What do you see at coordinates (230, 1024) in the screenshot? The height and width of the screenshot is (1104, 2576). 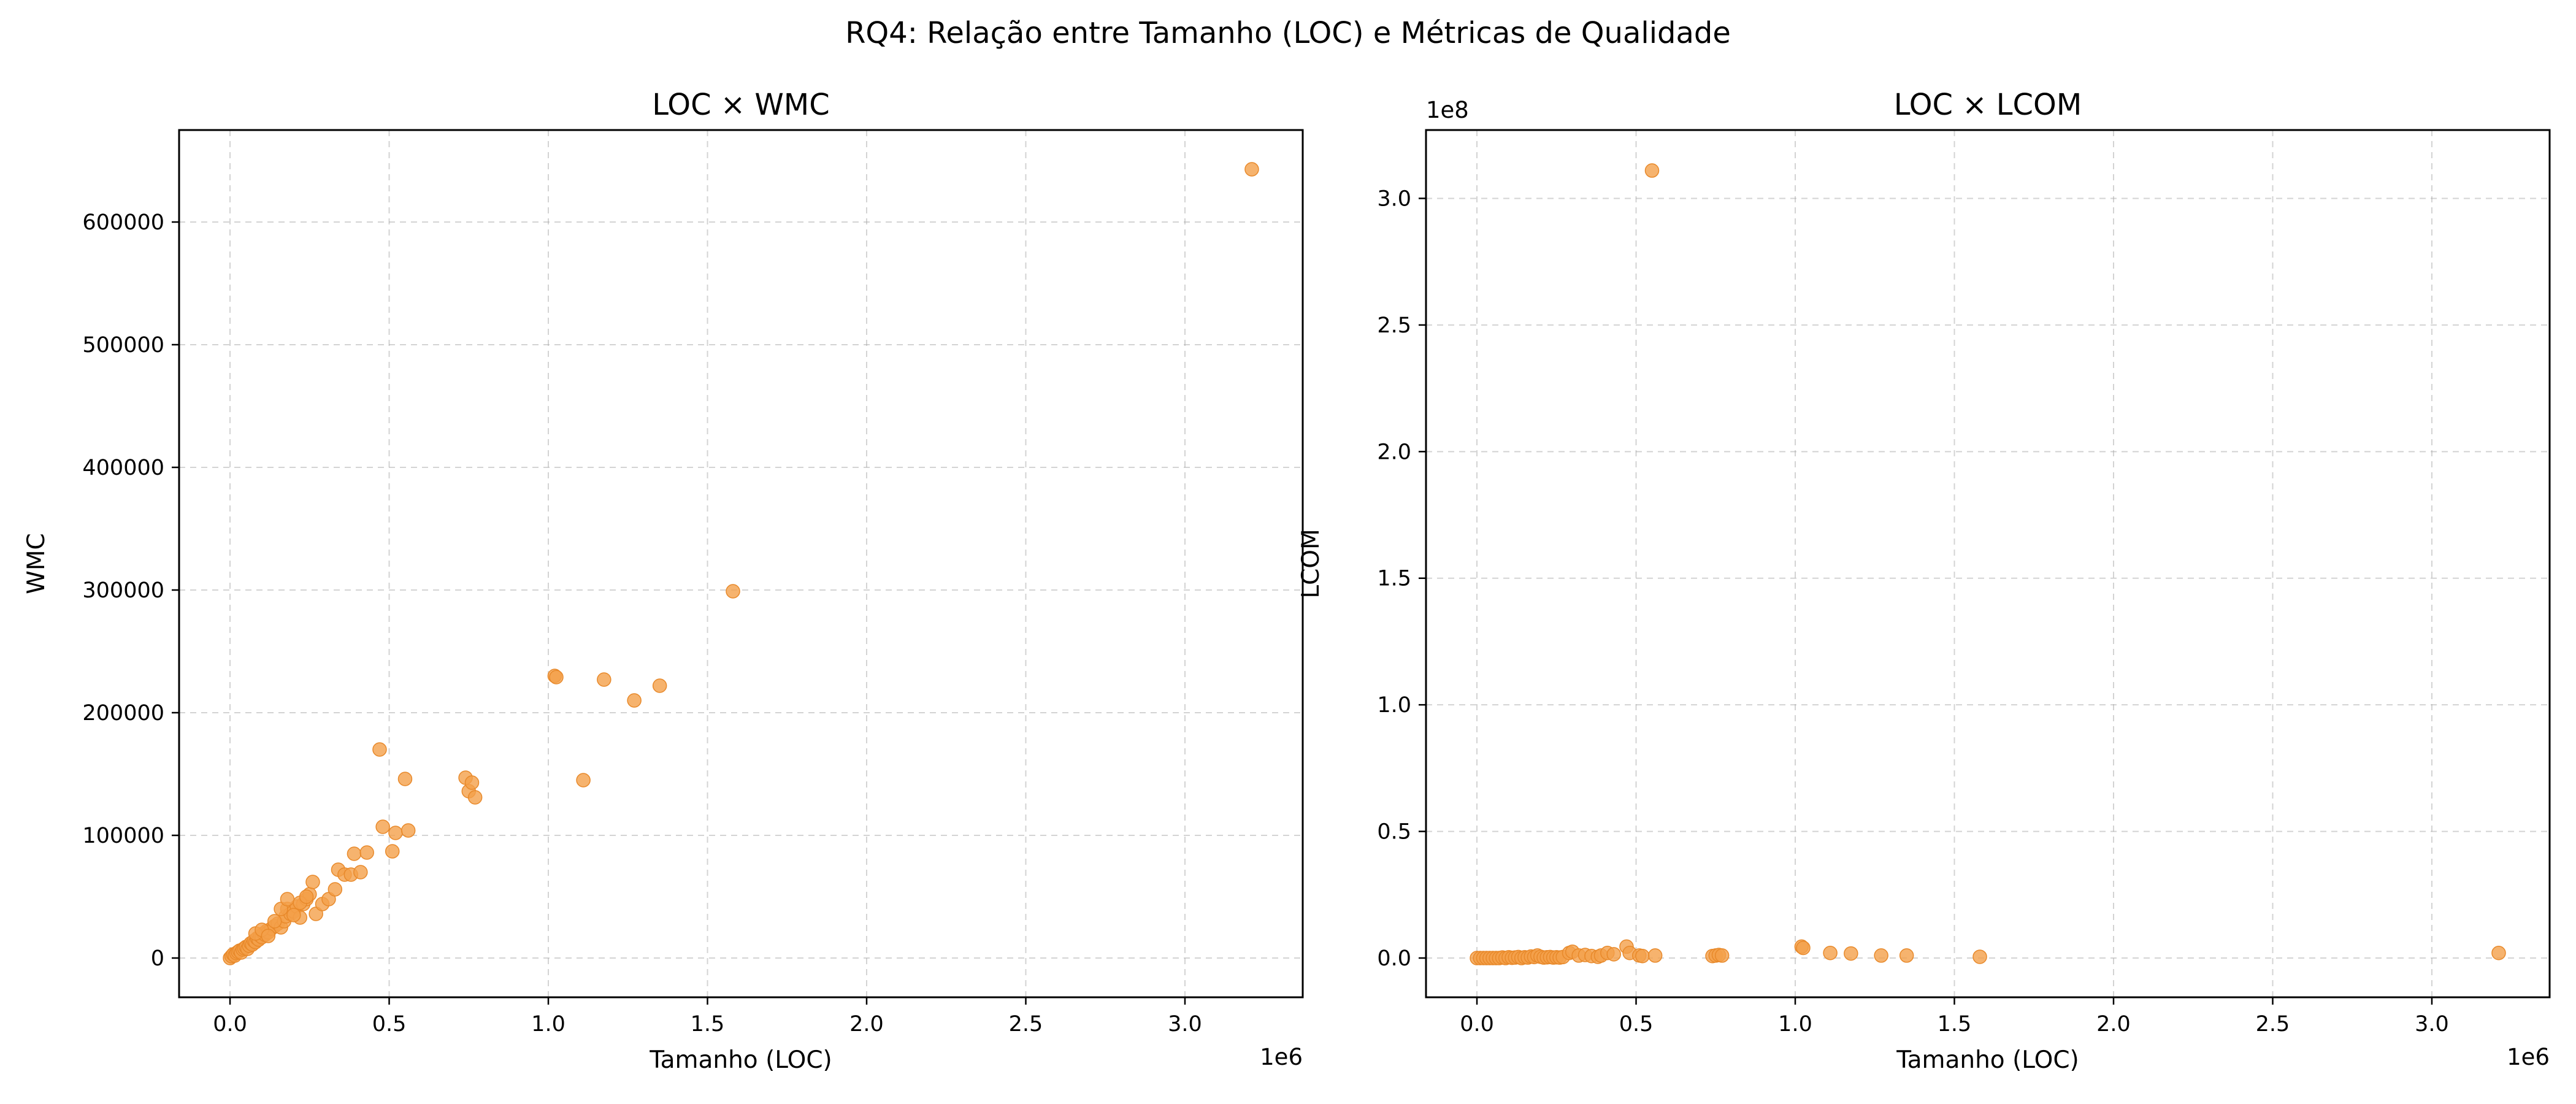 I see `loc-wmc-xtick-label-0: 0.0` at bounding box center [230, 1024].